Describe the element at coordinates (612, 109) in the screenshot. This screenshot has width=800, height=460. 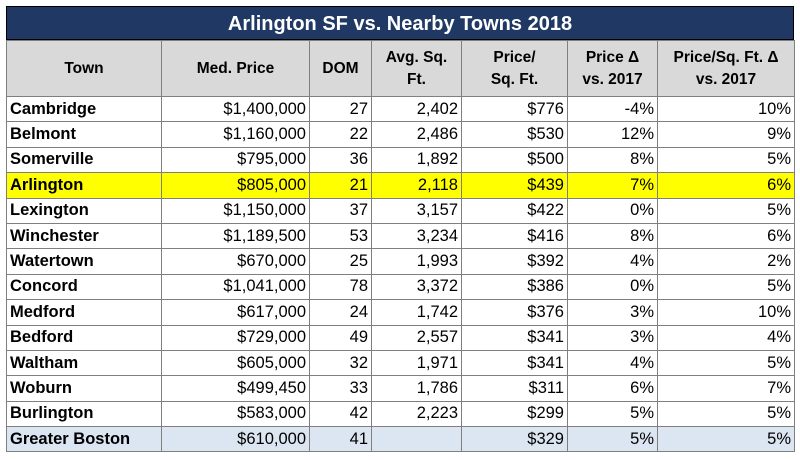
I see `cell-price-delta: -4%` at that location.